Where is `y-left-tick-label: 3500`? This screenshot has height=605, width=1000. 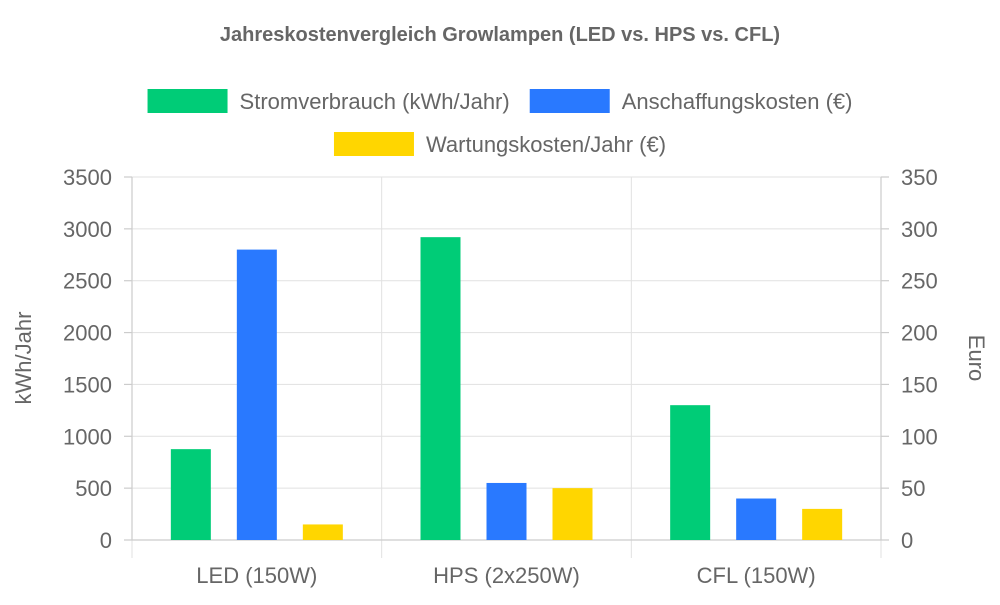
y-left-tick-label: 3500 is located at coordinates (87, 177).